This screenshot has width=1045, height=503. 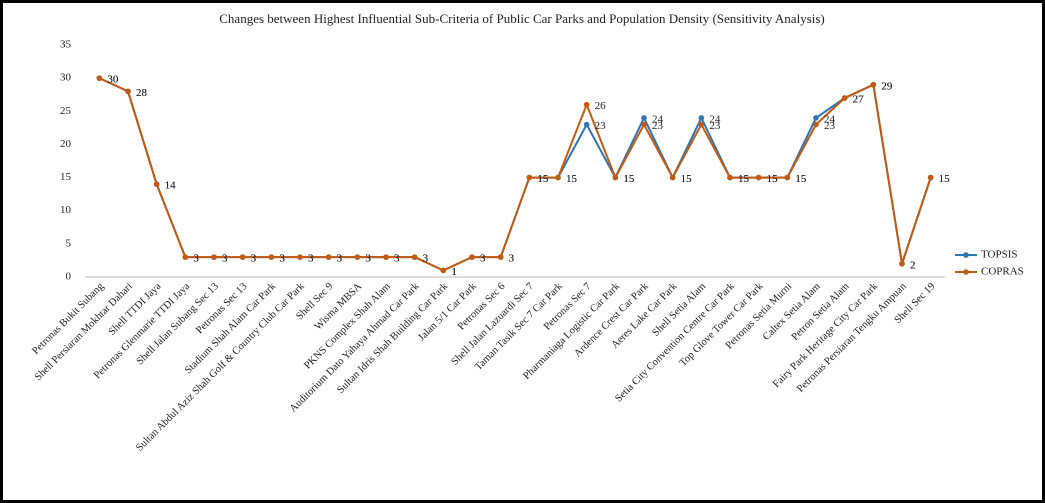 I want to click on data-label: 1, so click(x=454, y=272).